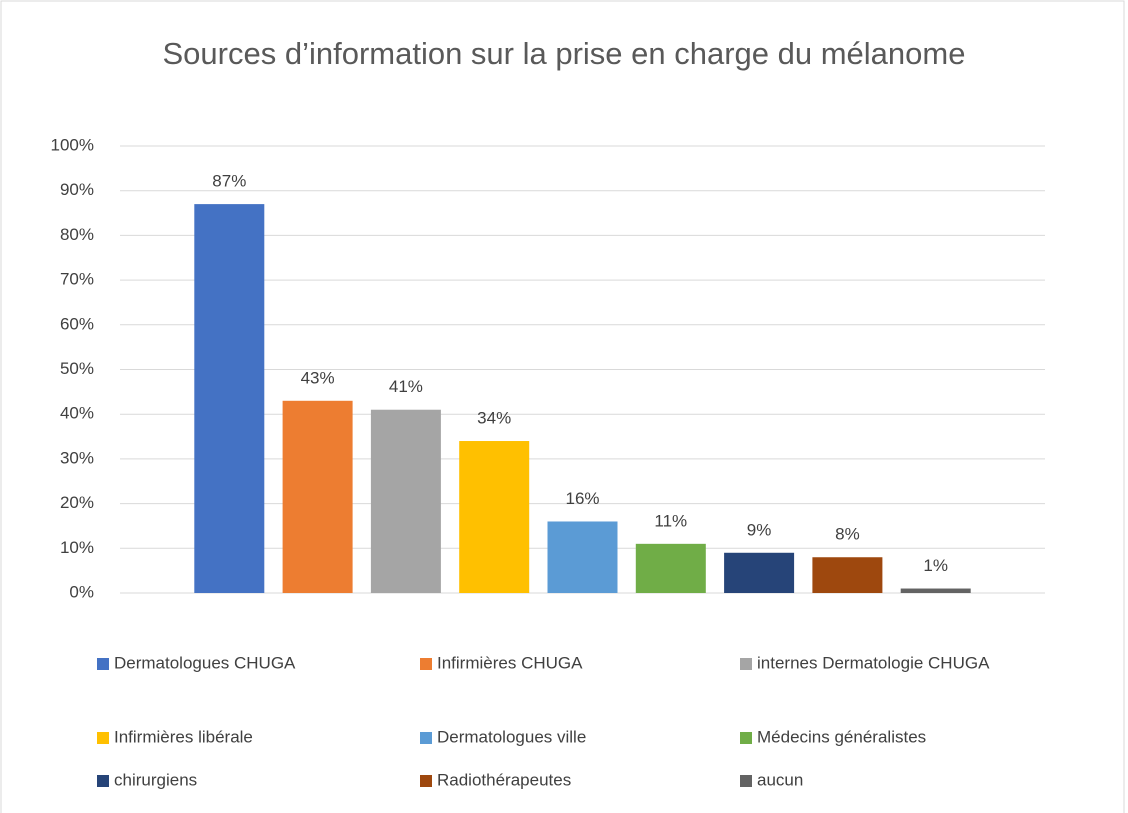  I want to click on data-label: 1%, so click(935, 565).